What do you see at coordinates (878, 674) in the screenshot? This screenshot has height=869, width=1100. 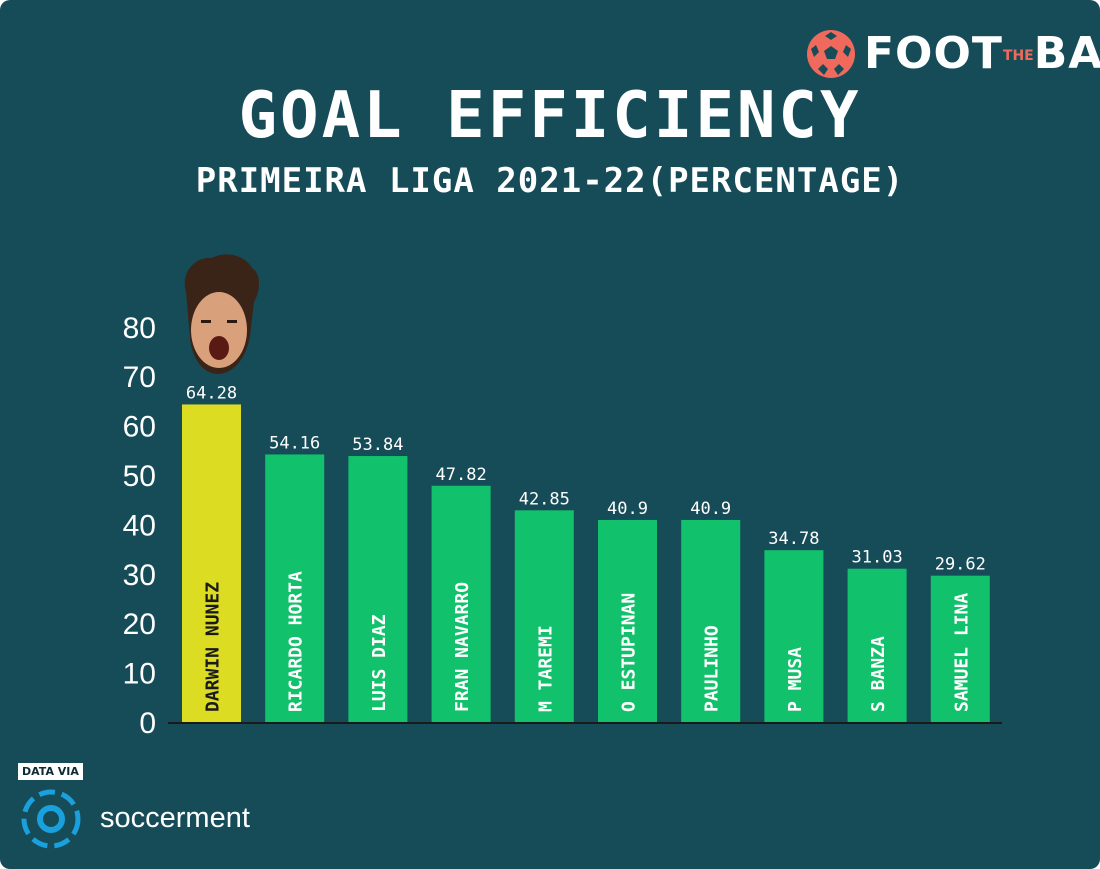 I see `category-label: S BANZA` at bounding box center [878, 674].